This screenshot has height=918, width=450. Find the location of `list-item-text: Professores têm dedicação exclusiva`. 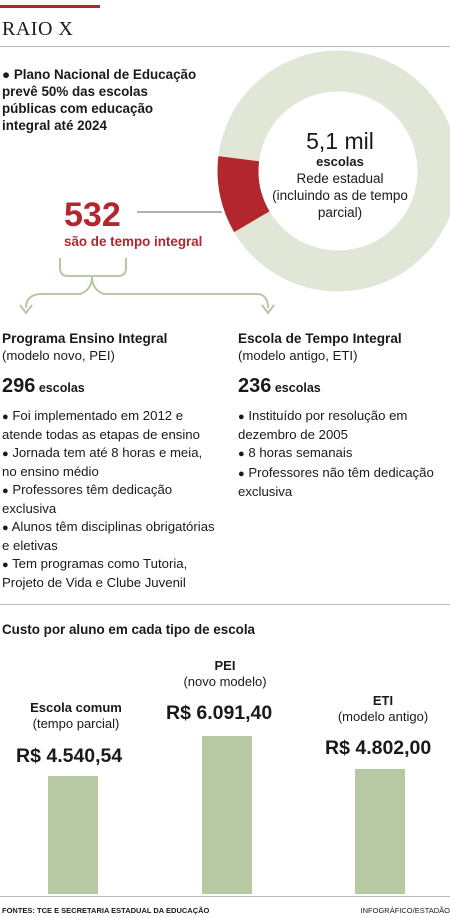

list-item-text: Professores têm dedicação exclusiva is located at coordinates (87, 499).